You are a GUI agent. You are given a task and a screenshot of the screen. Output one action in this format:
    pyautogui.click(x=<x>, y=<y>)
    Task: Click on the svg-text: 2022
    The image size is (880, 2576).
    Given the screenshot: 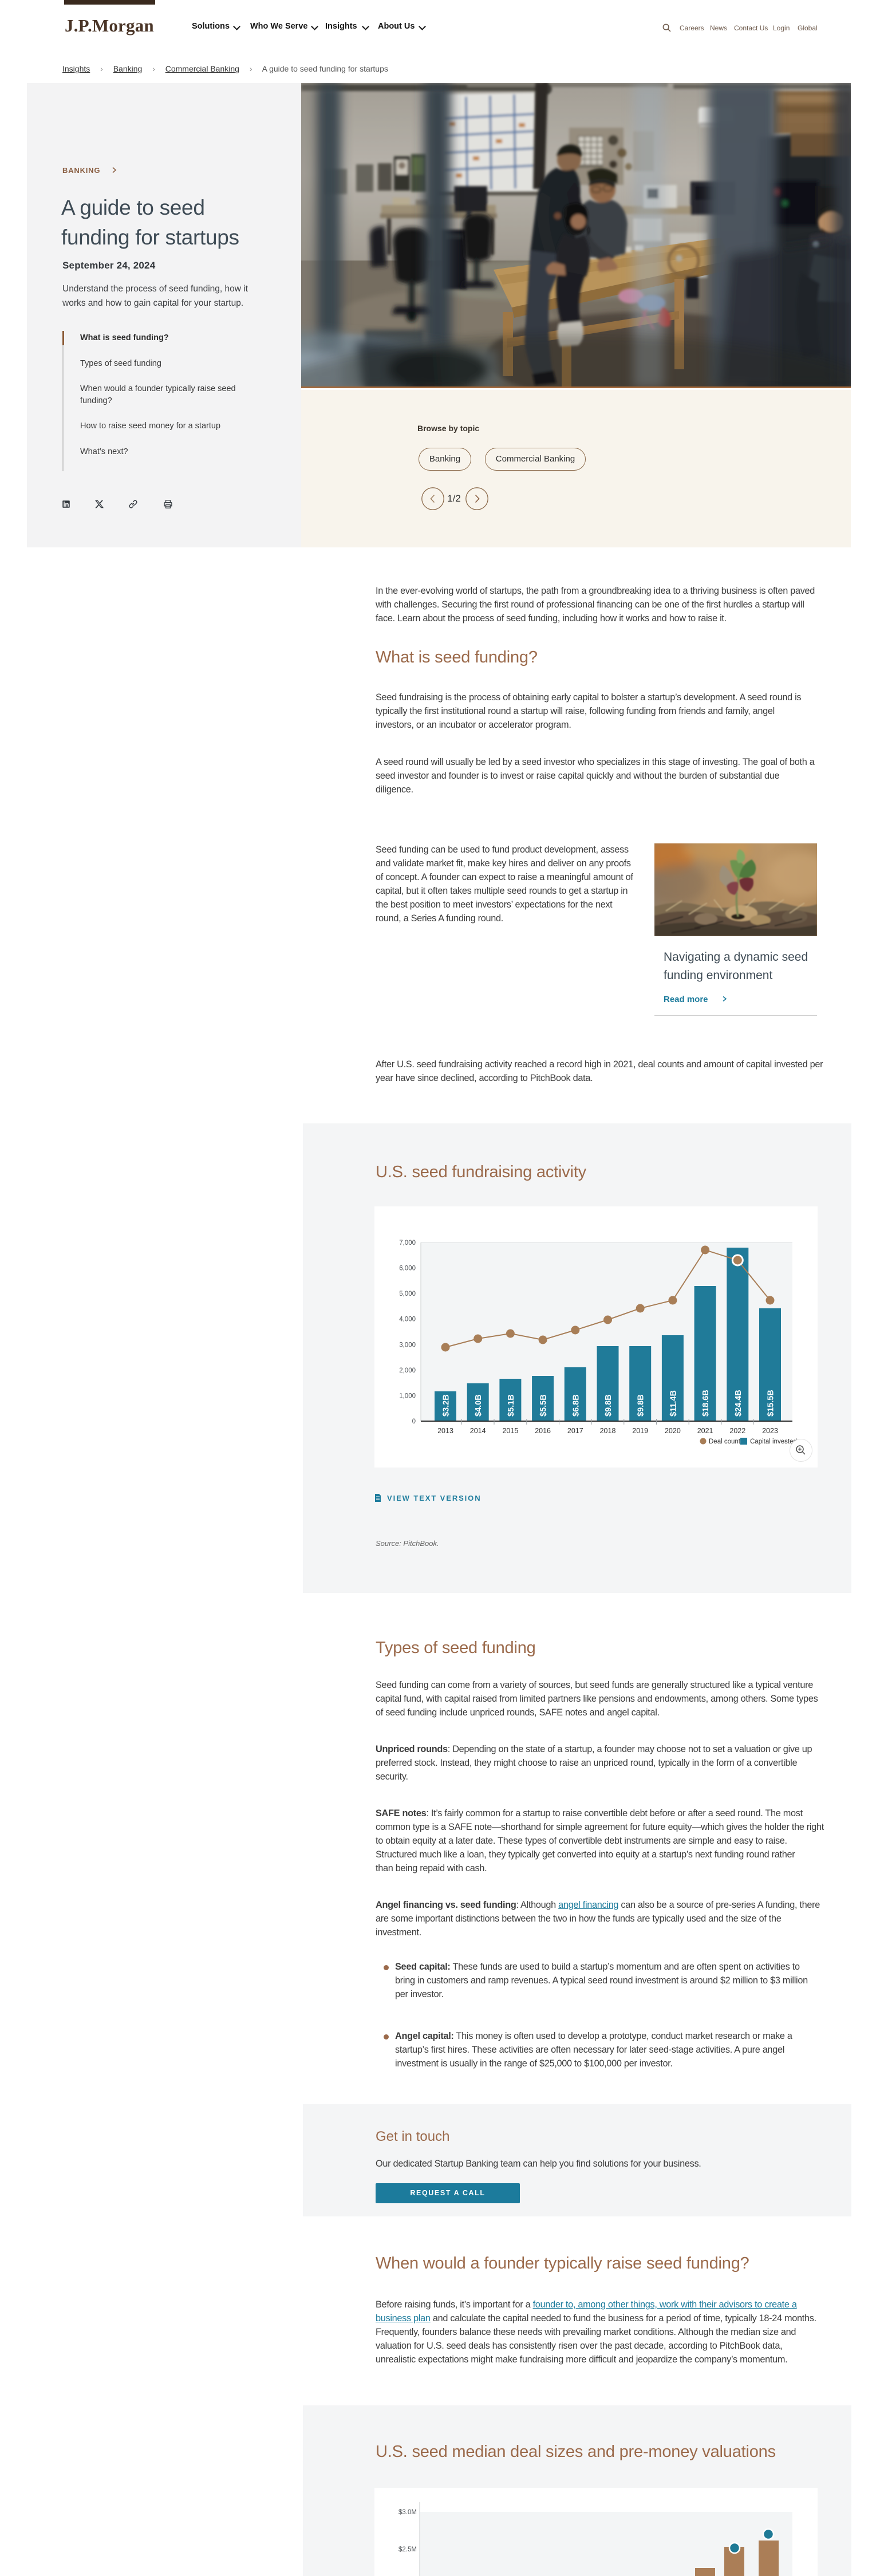 What is the action you would take?
    pyautogui.click(x=737, y=1431)
    